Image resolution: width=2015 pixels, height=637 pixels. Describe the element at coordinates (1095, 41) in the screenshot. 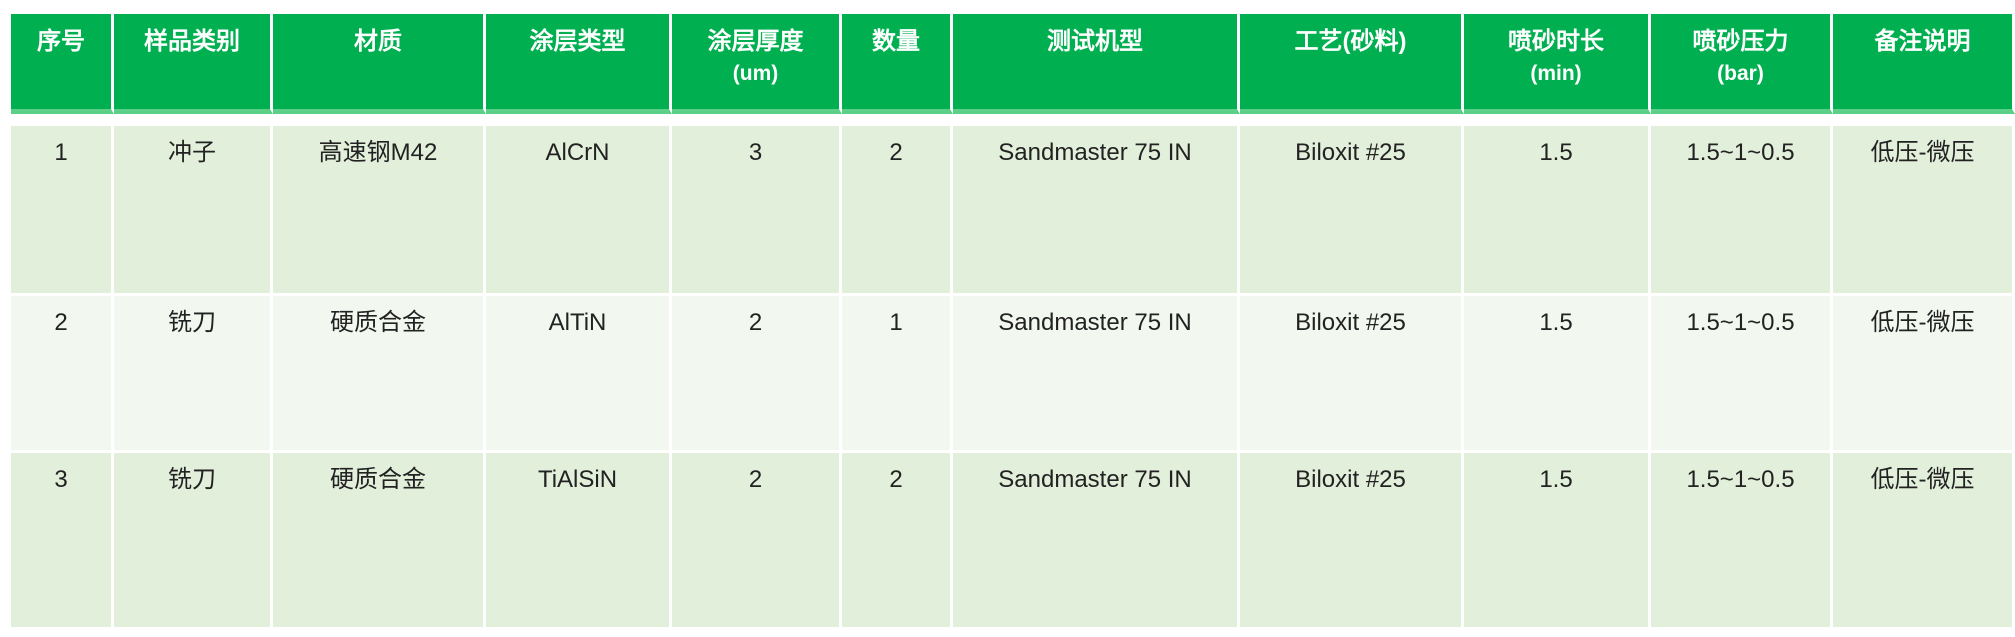

I see `header-label: 测试机型` at that location.